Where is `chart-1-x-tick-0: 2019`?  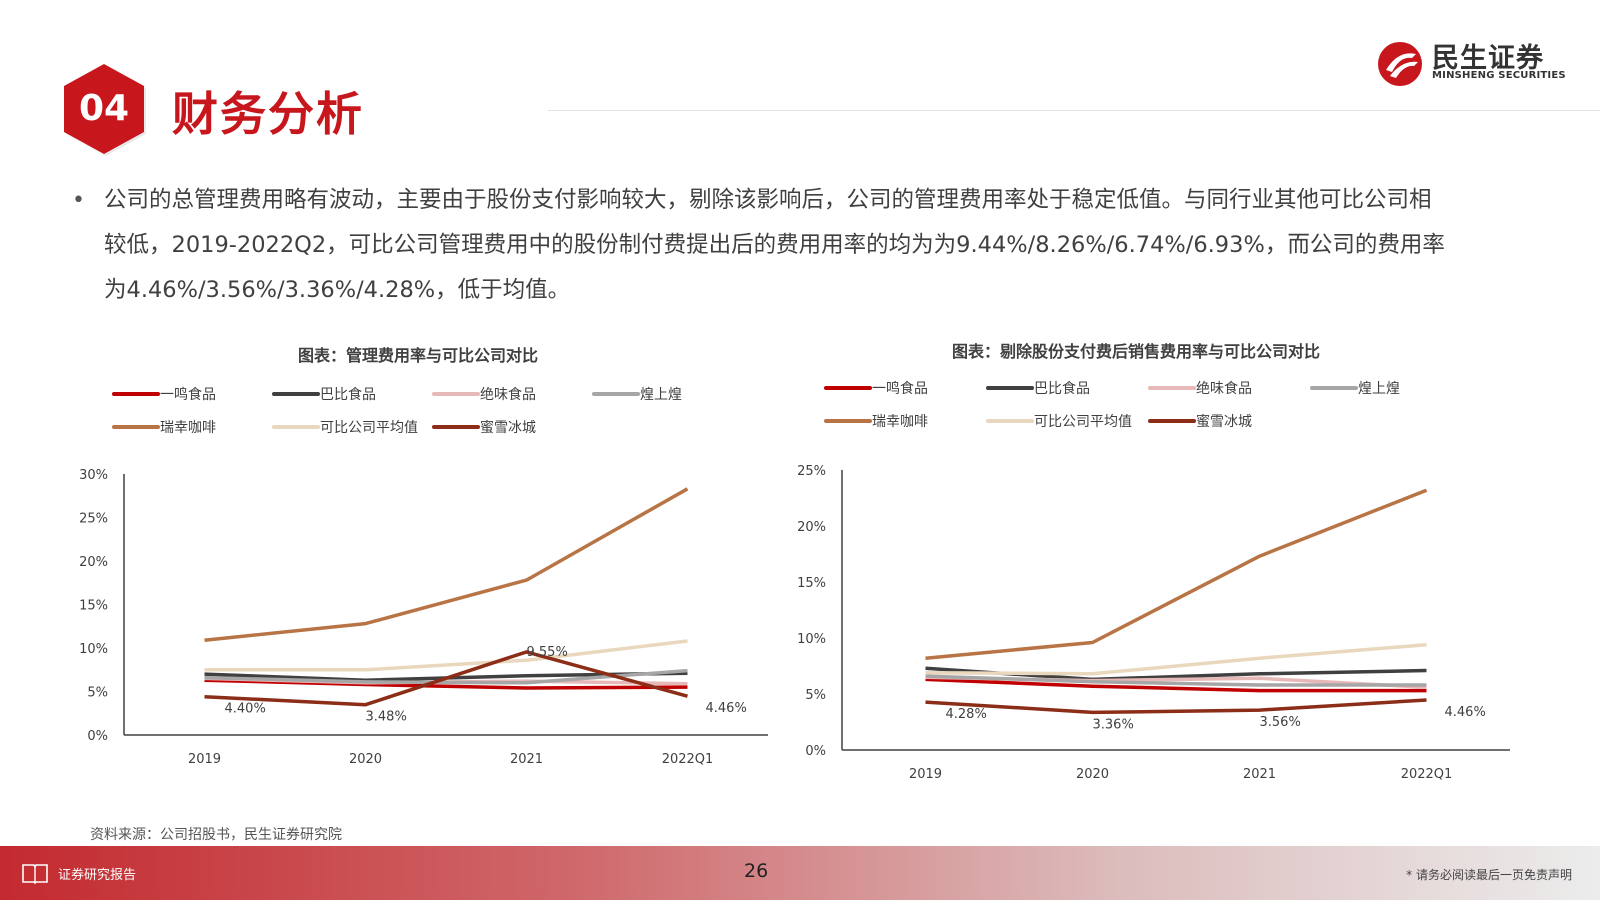
chart-1-x-tick-0: 2019 is located at coordinates (204, 759).